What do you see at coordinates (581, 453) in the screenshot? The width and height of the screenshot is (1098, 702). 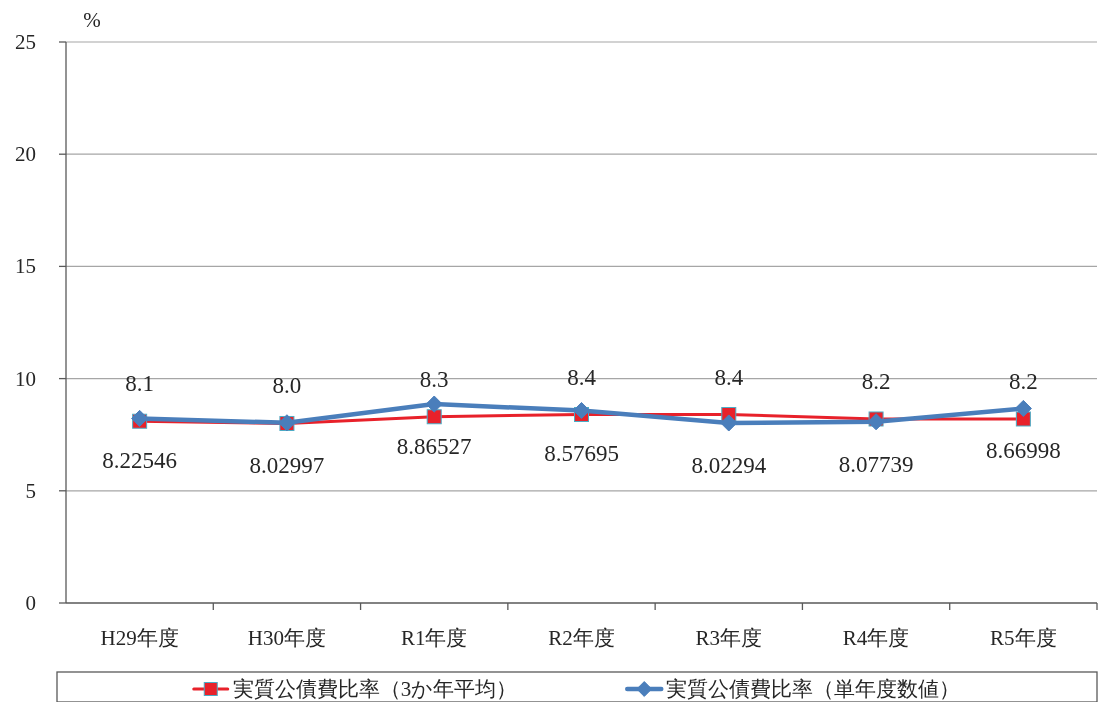 I see `data-label: 8.57695` at bounding box center [581, 453].